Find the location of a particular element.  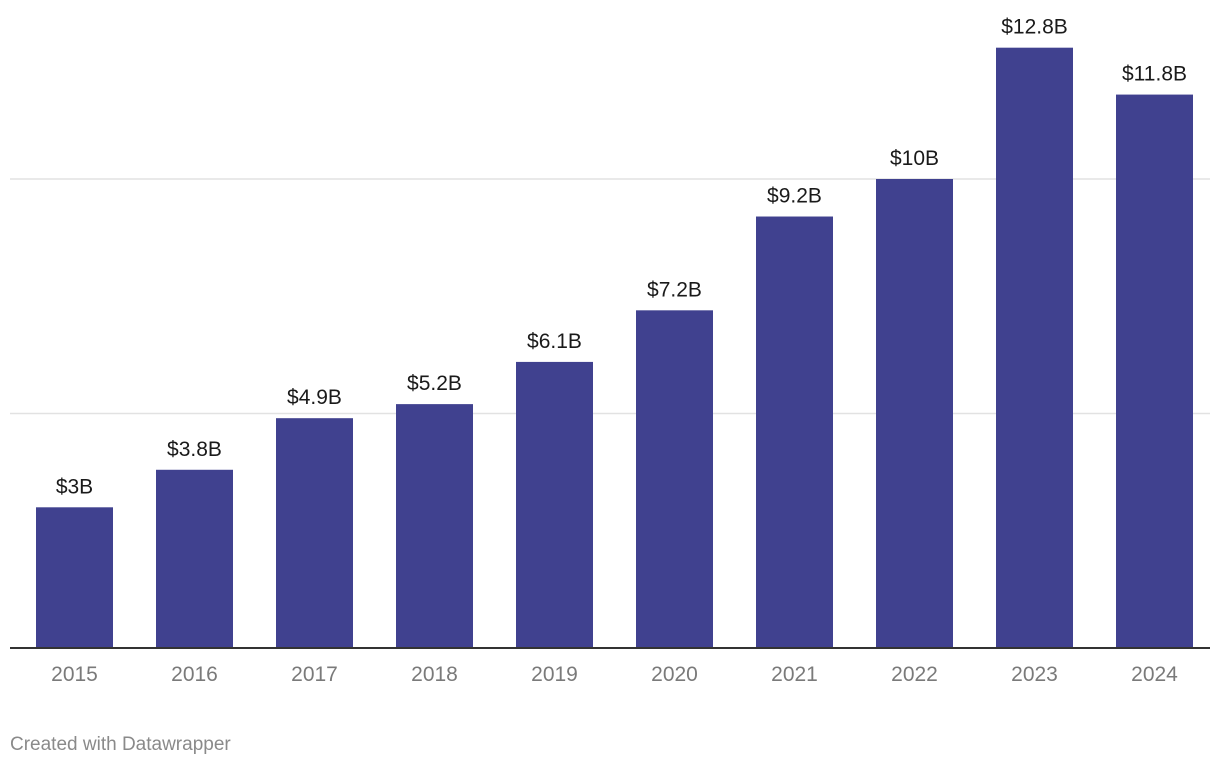

tick-label-2019: 2019 is located at coordinates (554, 674).